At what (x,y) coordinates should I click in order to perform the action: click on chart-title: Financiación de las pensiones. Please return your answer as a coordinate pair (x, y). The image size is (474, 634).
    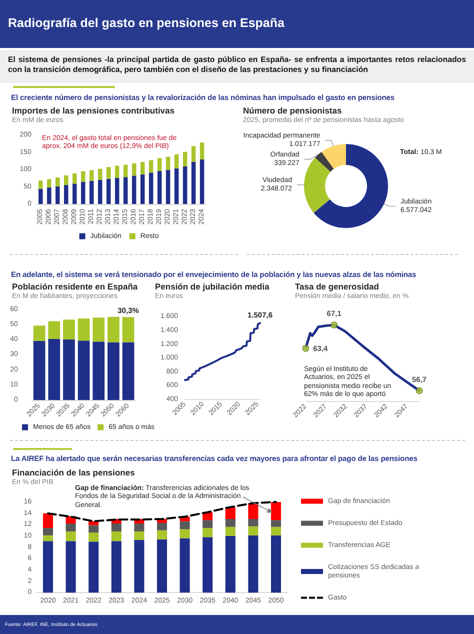
    Looking at the image, I should click on (74, 473).